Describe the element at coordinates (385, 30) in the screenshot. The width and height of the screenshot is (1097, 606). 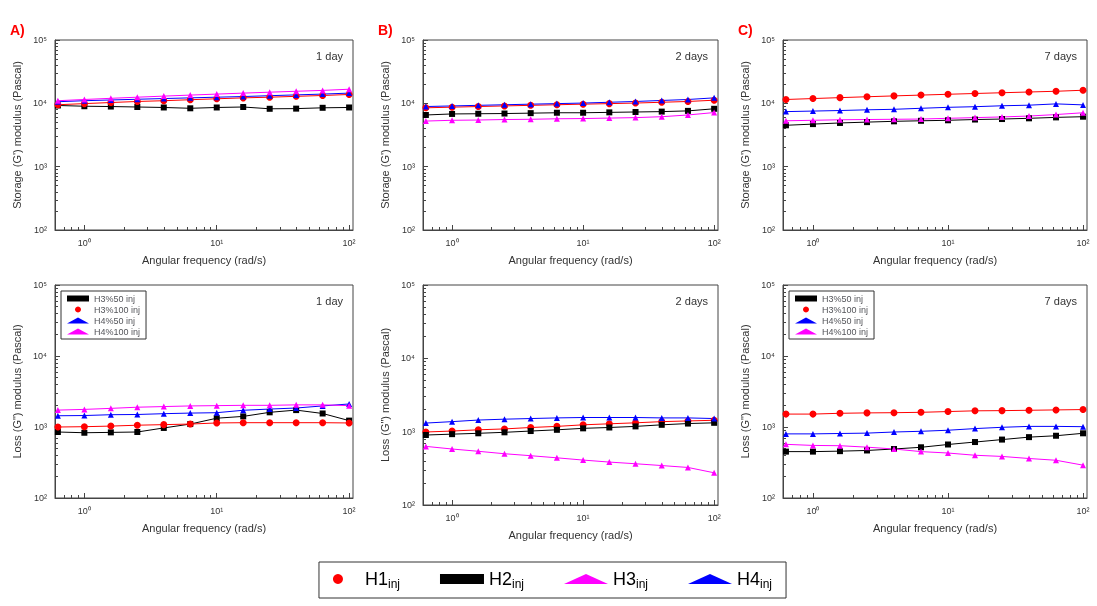
I see `chart-title: B)` at that location.